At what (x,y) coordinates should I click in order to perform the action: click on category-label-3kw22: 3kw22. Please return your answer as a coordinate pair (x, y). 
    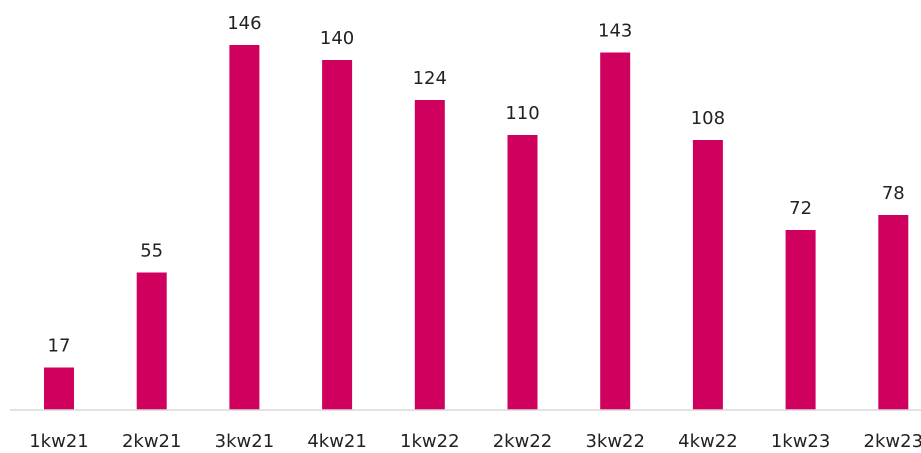
    Looking at the image, I should click on (615, 441).